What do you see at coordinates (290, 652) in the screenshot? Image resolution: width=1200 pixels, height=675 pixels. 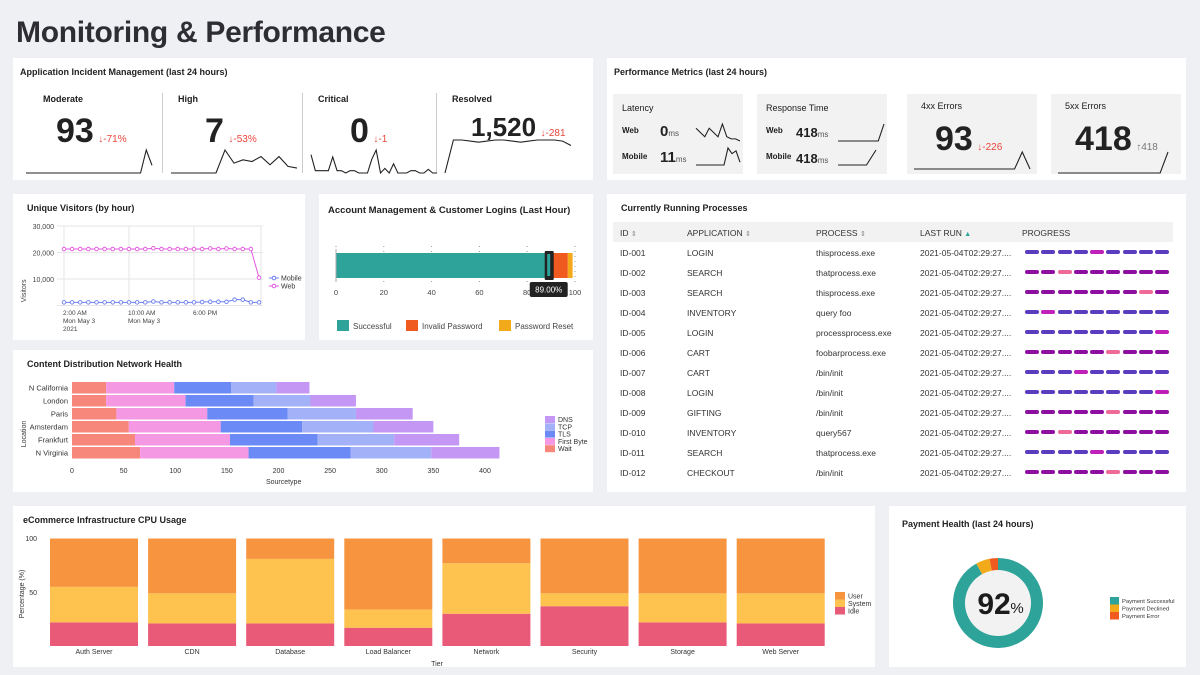 I see `x-tick-label: Database` at bounding box center [290, 652].